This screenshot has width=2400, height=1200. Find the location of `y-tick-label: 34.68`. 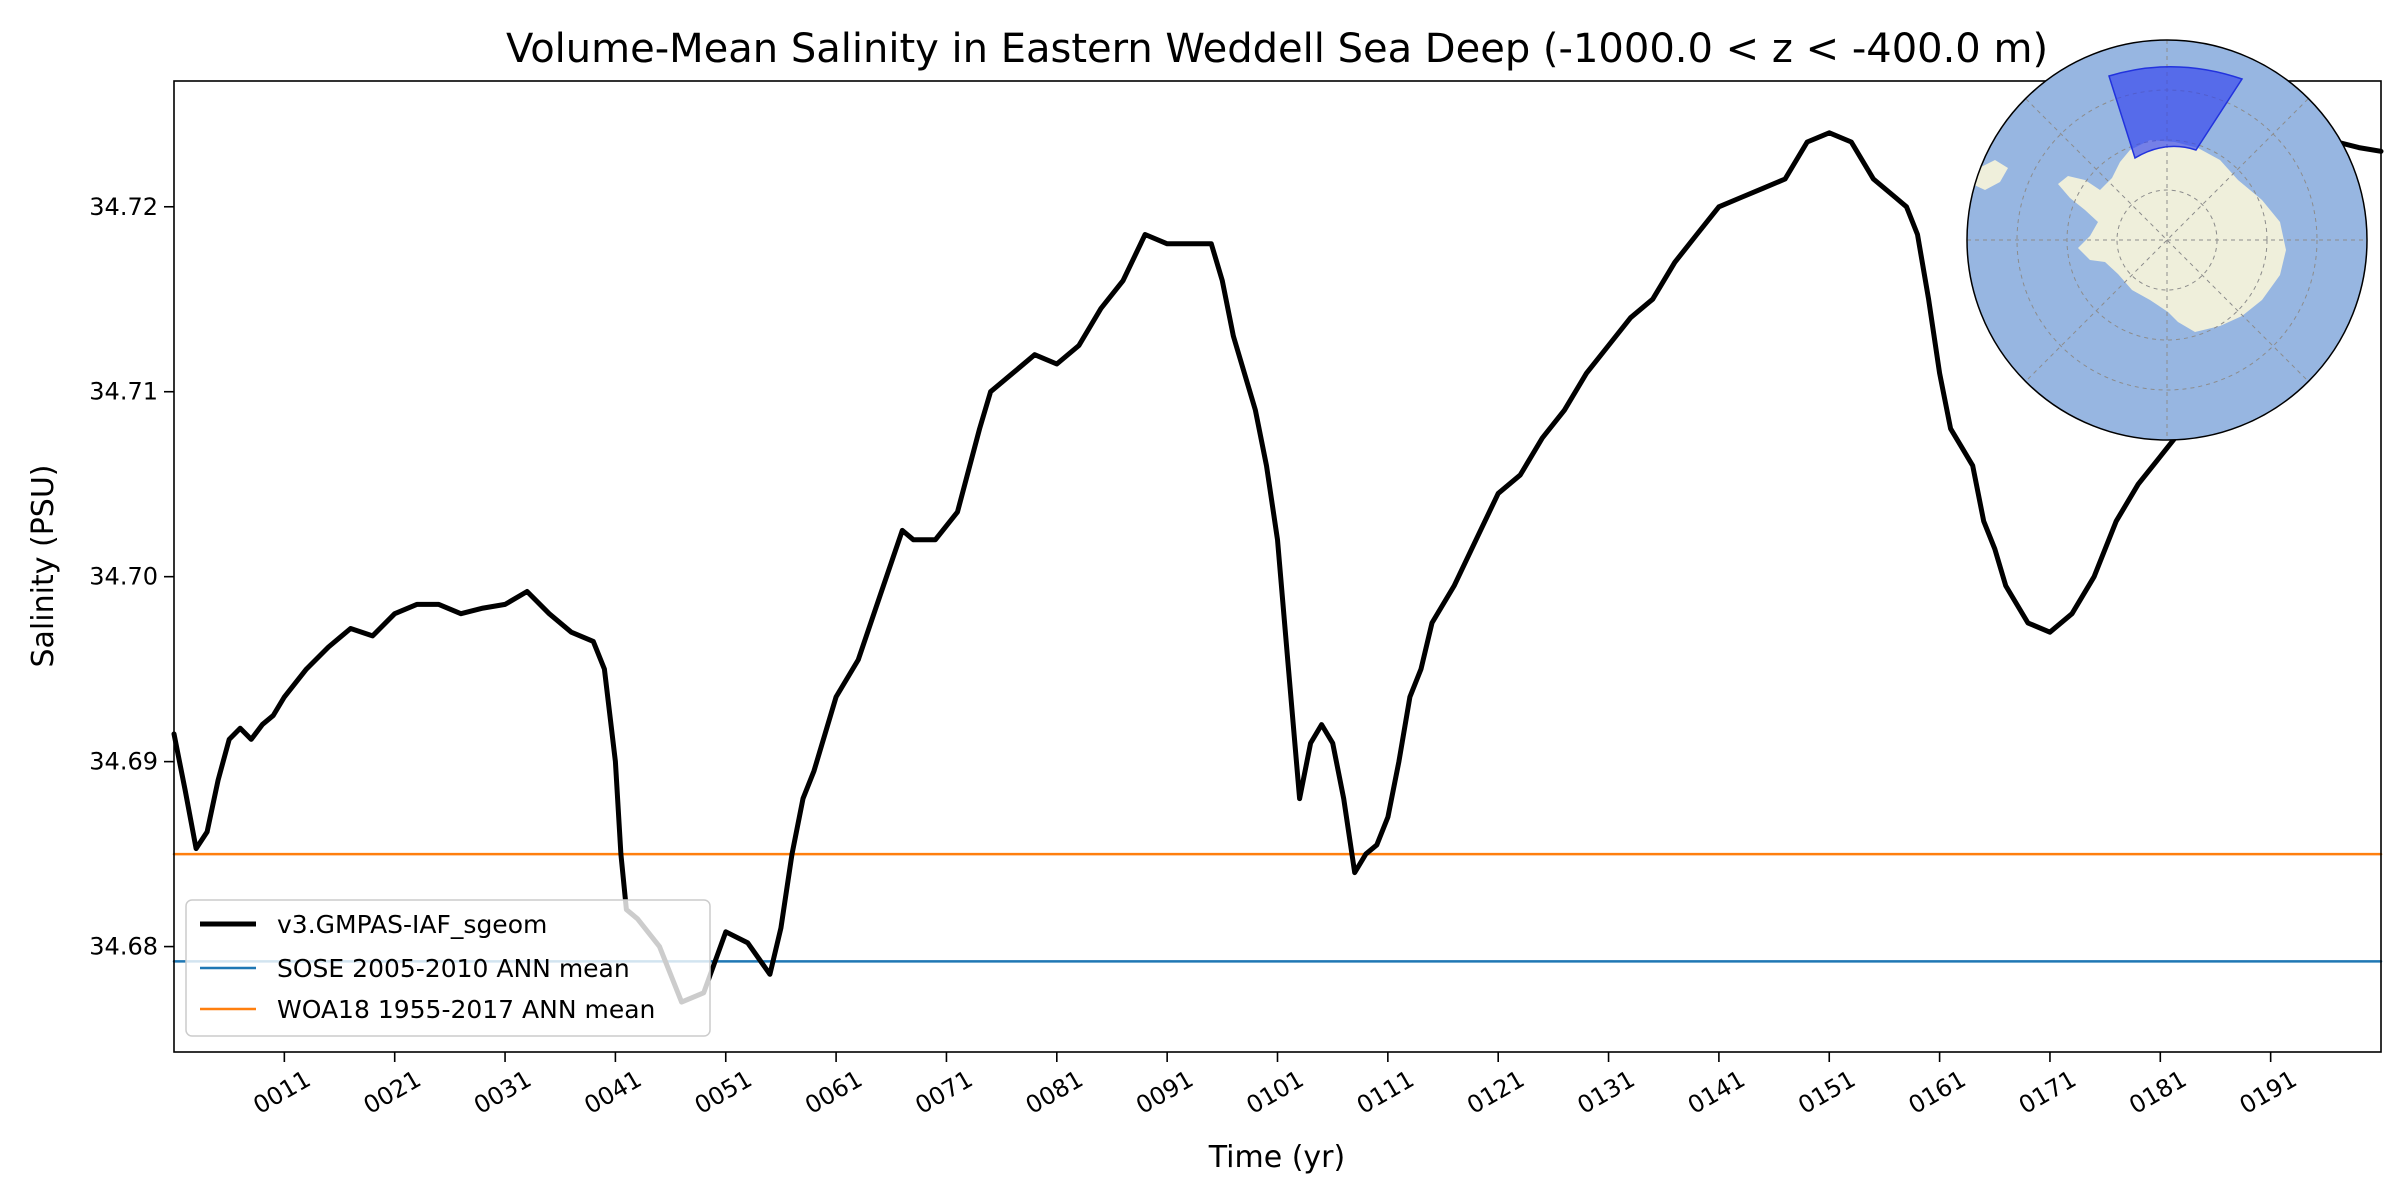

y-tick-label: 34.68 is located at coordinates (123, 947).